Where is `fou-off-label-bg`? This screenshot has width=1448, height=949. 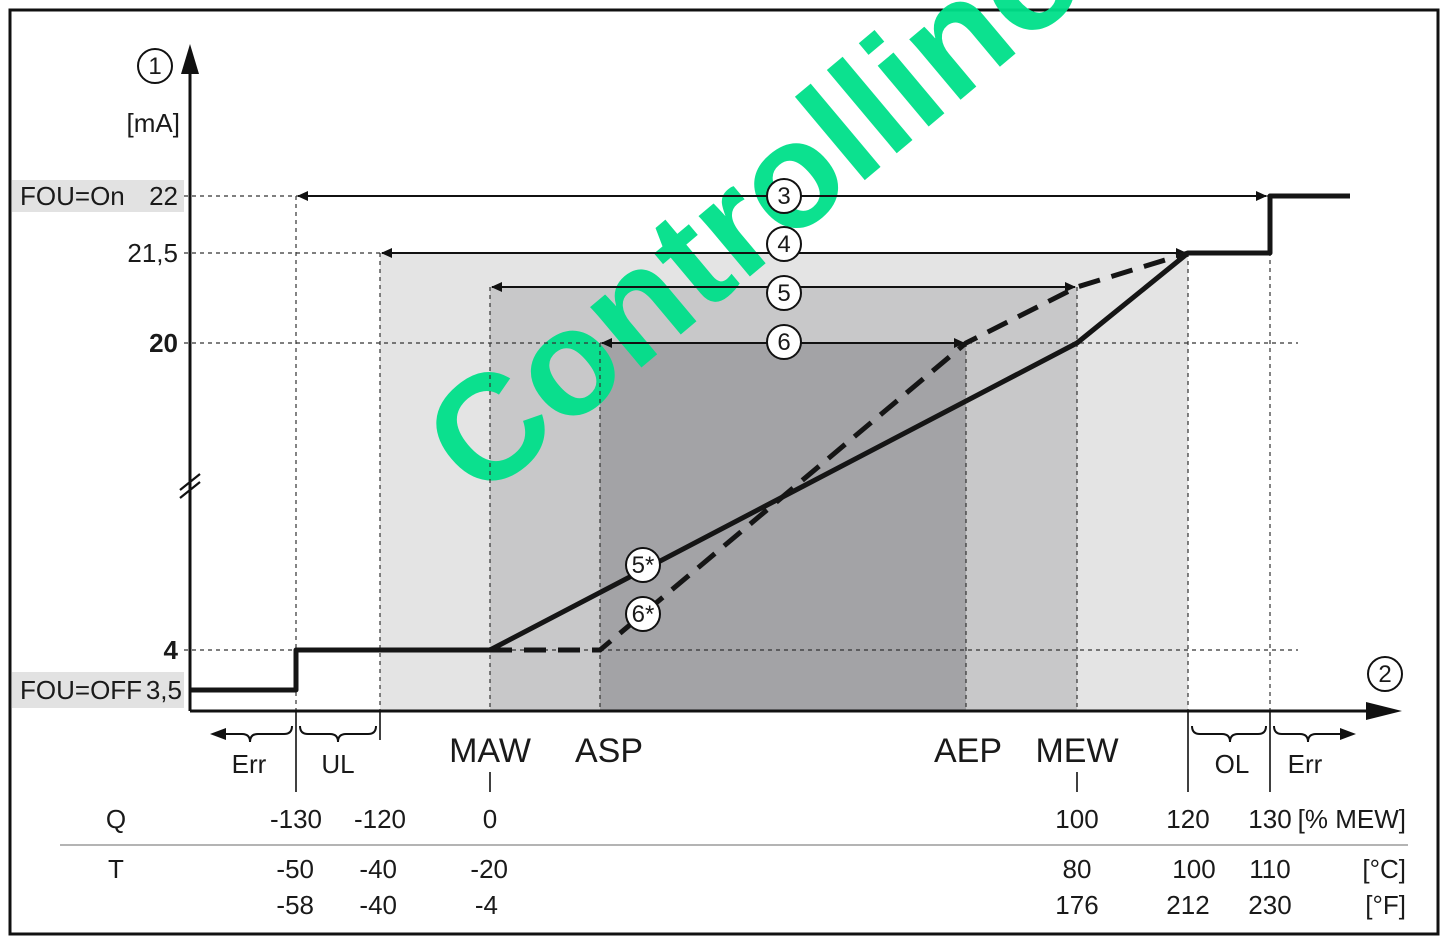
fou-off-label-bg is located at coordinates (98, 690).